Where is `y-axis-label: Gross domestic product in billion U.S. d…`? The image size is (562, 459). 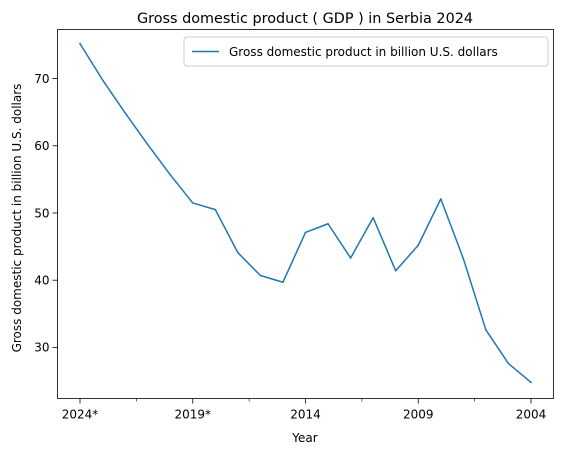
y-axis-label: Gross domestic product in billion U.S. d… is located at coordinates (17, 218).